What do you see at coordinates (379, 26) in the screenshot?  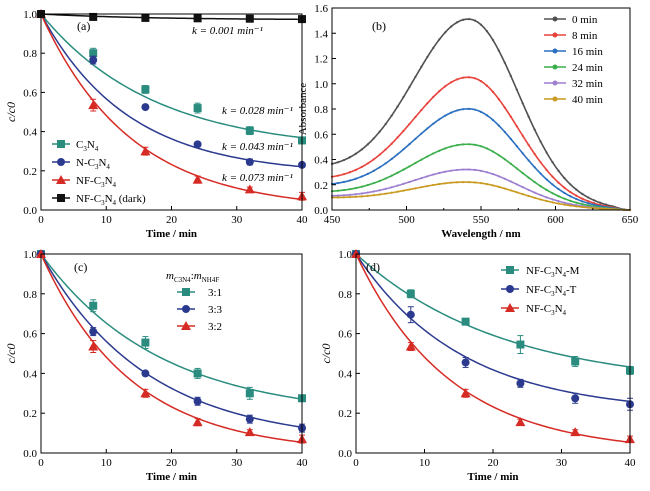 I see `panel-label: (b)` at bounding box center [379, 26].